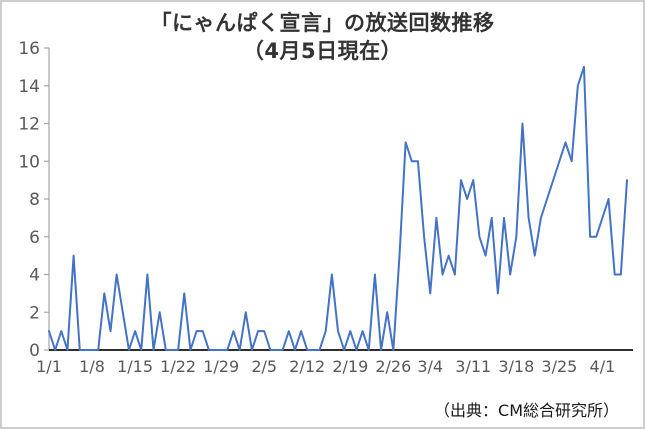  I want to click on chart-title: 「にゃんぱく宣言」の放送回数推移 （4月5日現在）, so click(322, 37).